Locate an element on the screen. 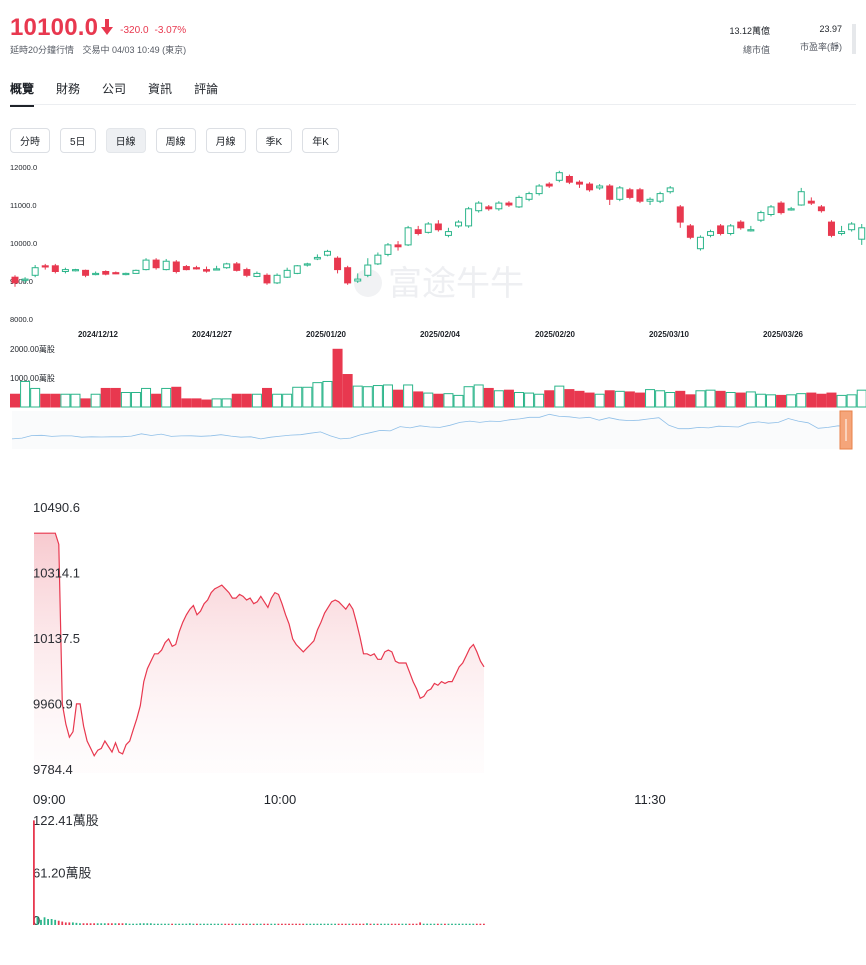 This screenshot has width=866, height=965. period-weekly-button: 周線 is located at coordinates (175, 140).